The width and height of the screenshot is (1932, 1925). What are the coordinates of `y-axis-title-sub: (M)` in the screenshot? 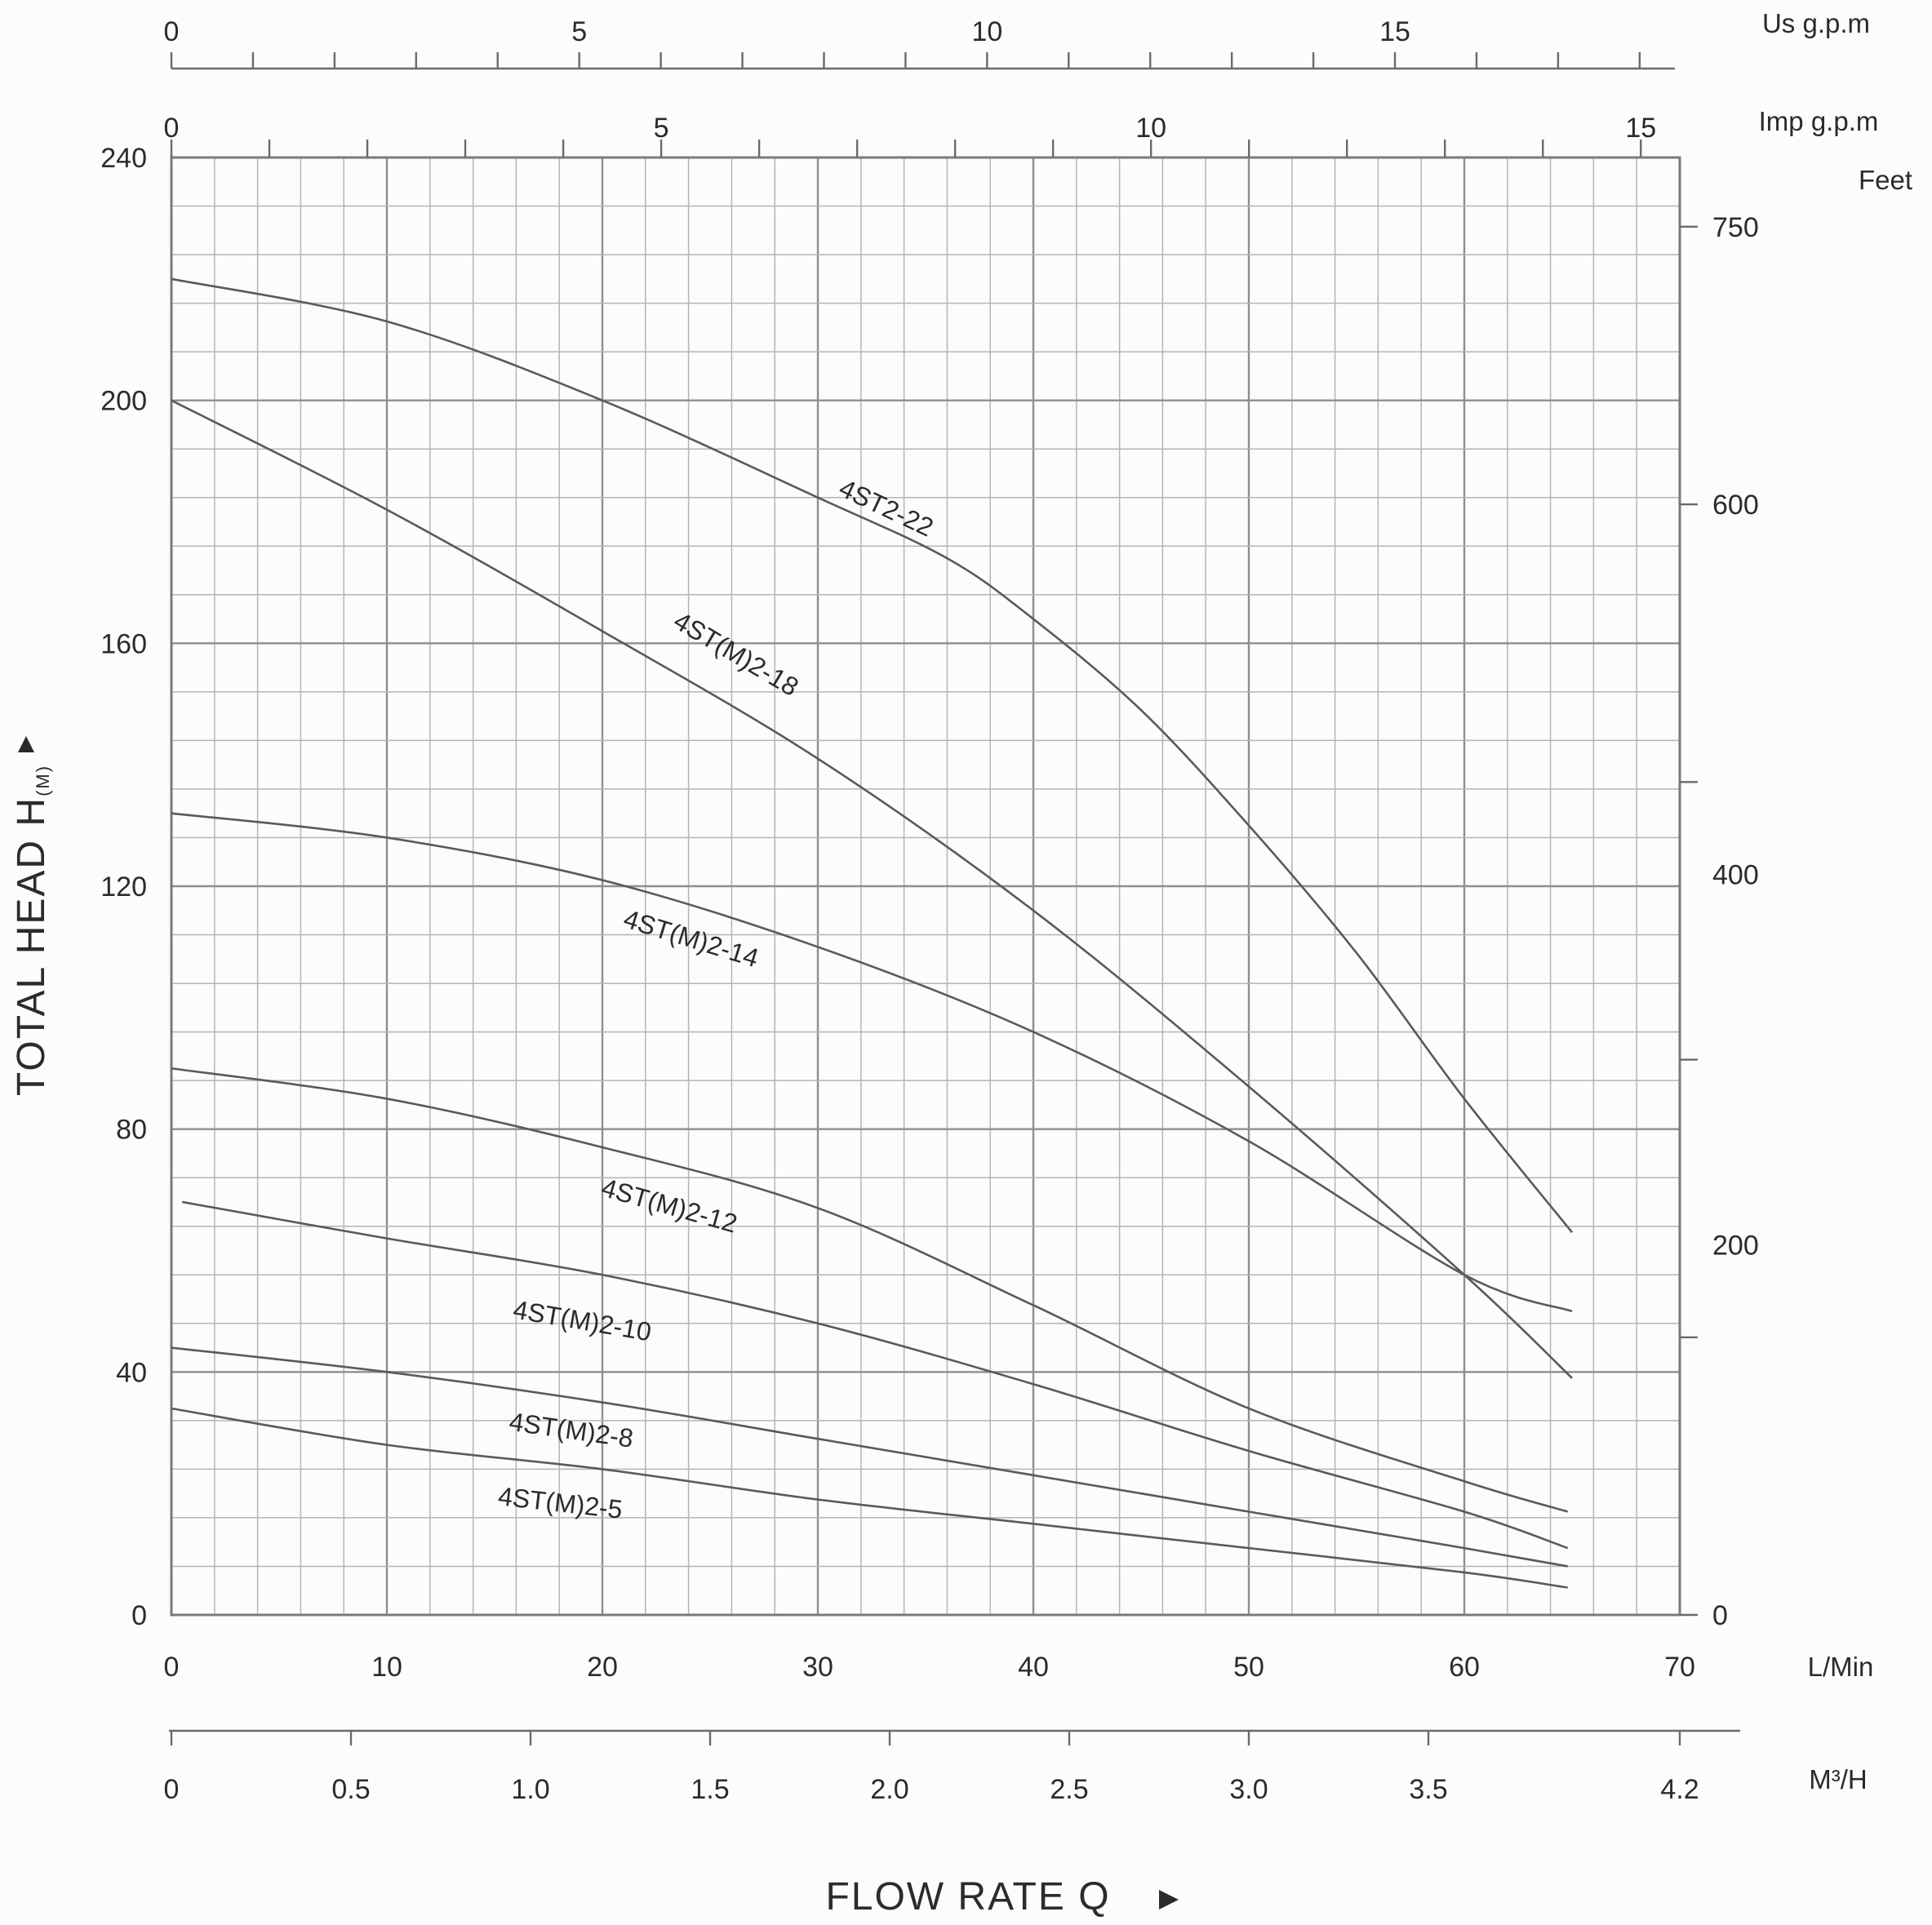 It's located at (43, 780).